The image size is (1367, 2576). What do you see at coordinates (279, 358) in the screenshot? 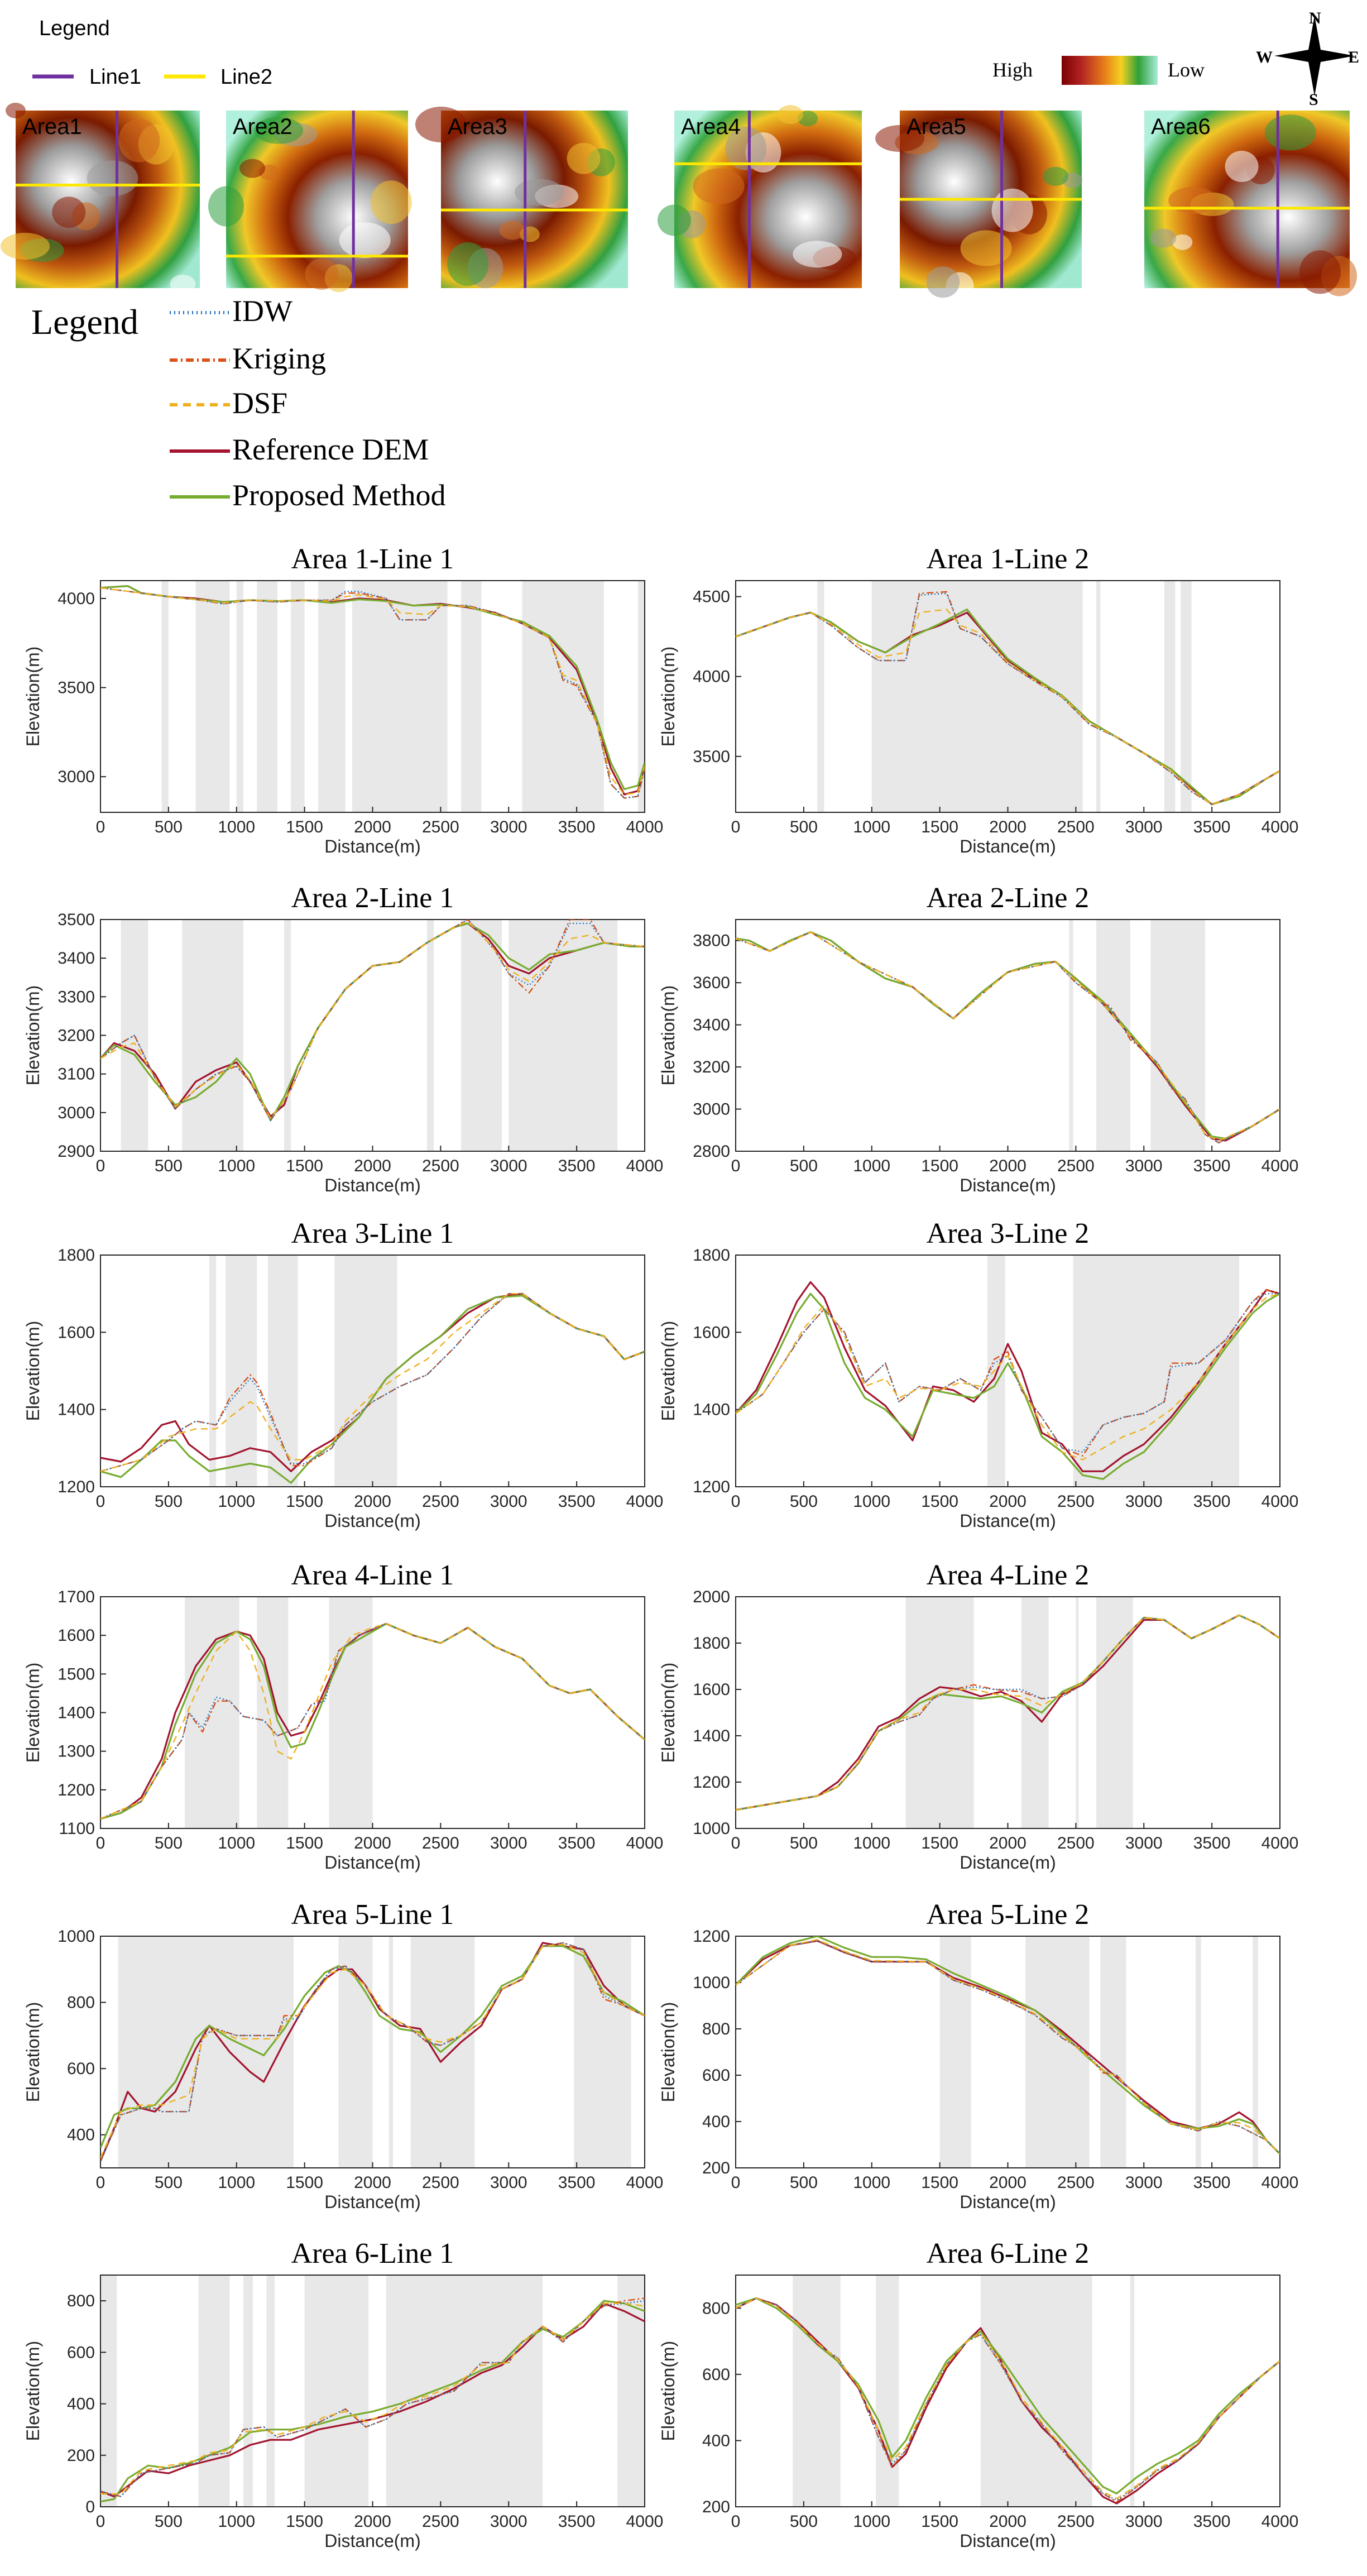
I see `kriging-label: Kriging` at bounding box center [279, 358].